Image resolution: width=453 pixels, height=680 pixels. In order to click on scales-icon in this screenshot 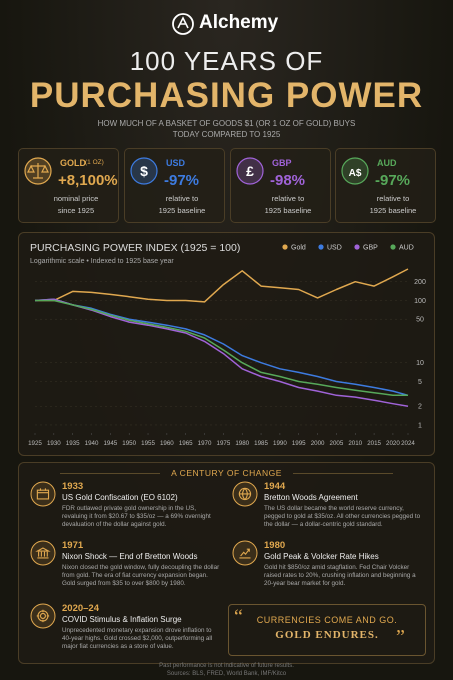, I will do `click(38, 171)`.